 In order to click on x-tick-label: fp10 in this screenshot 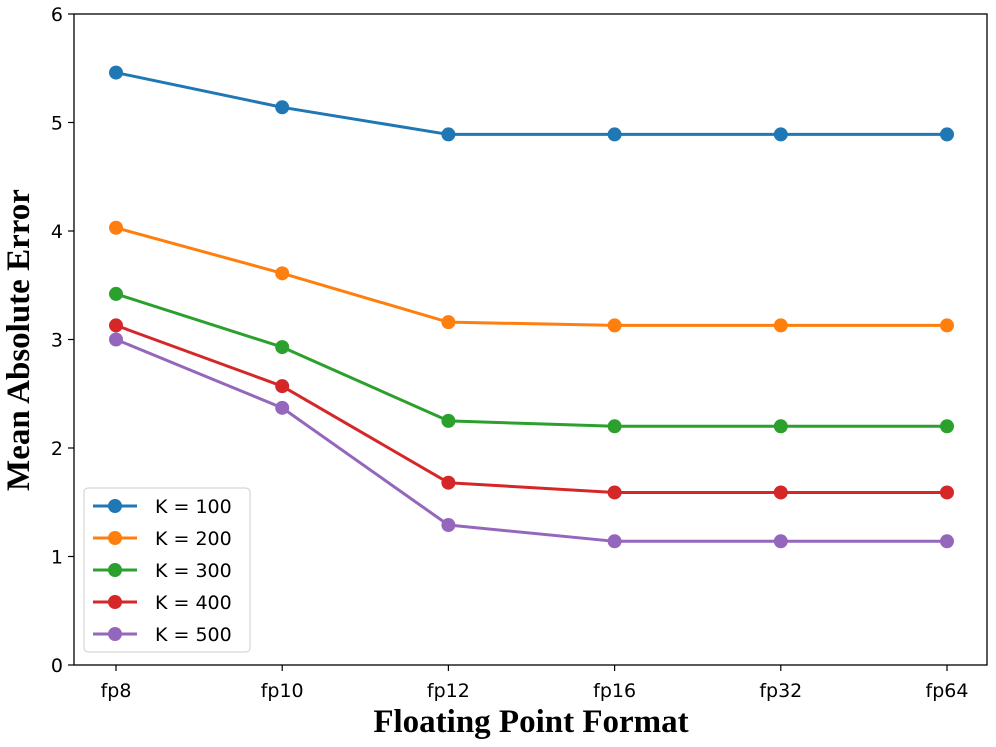, I will do `click(282, 691)`.